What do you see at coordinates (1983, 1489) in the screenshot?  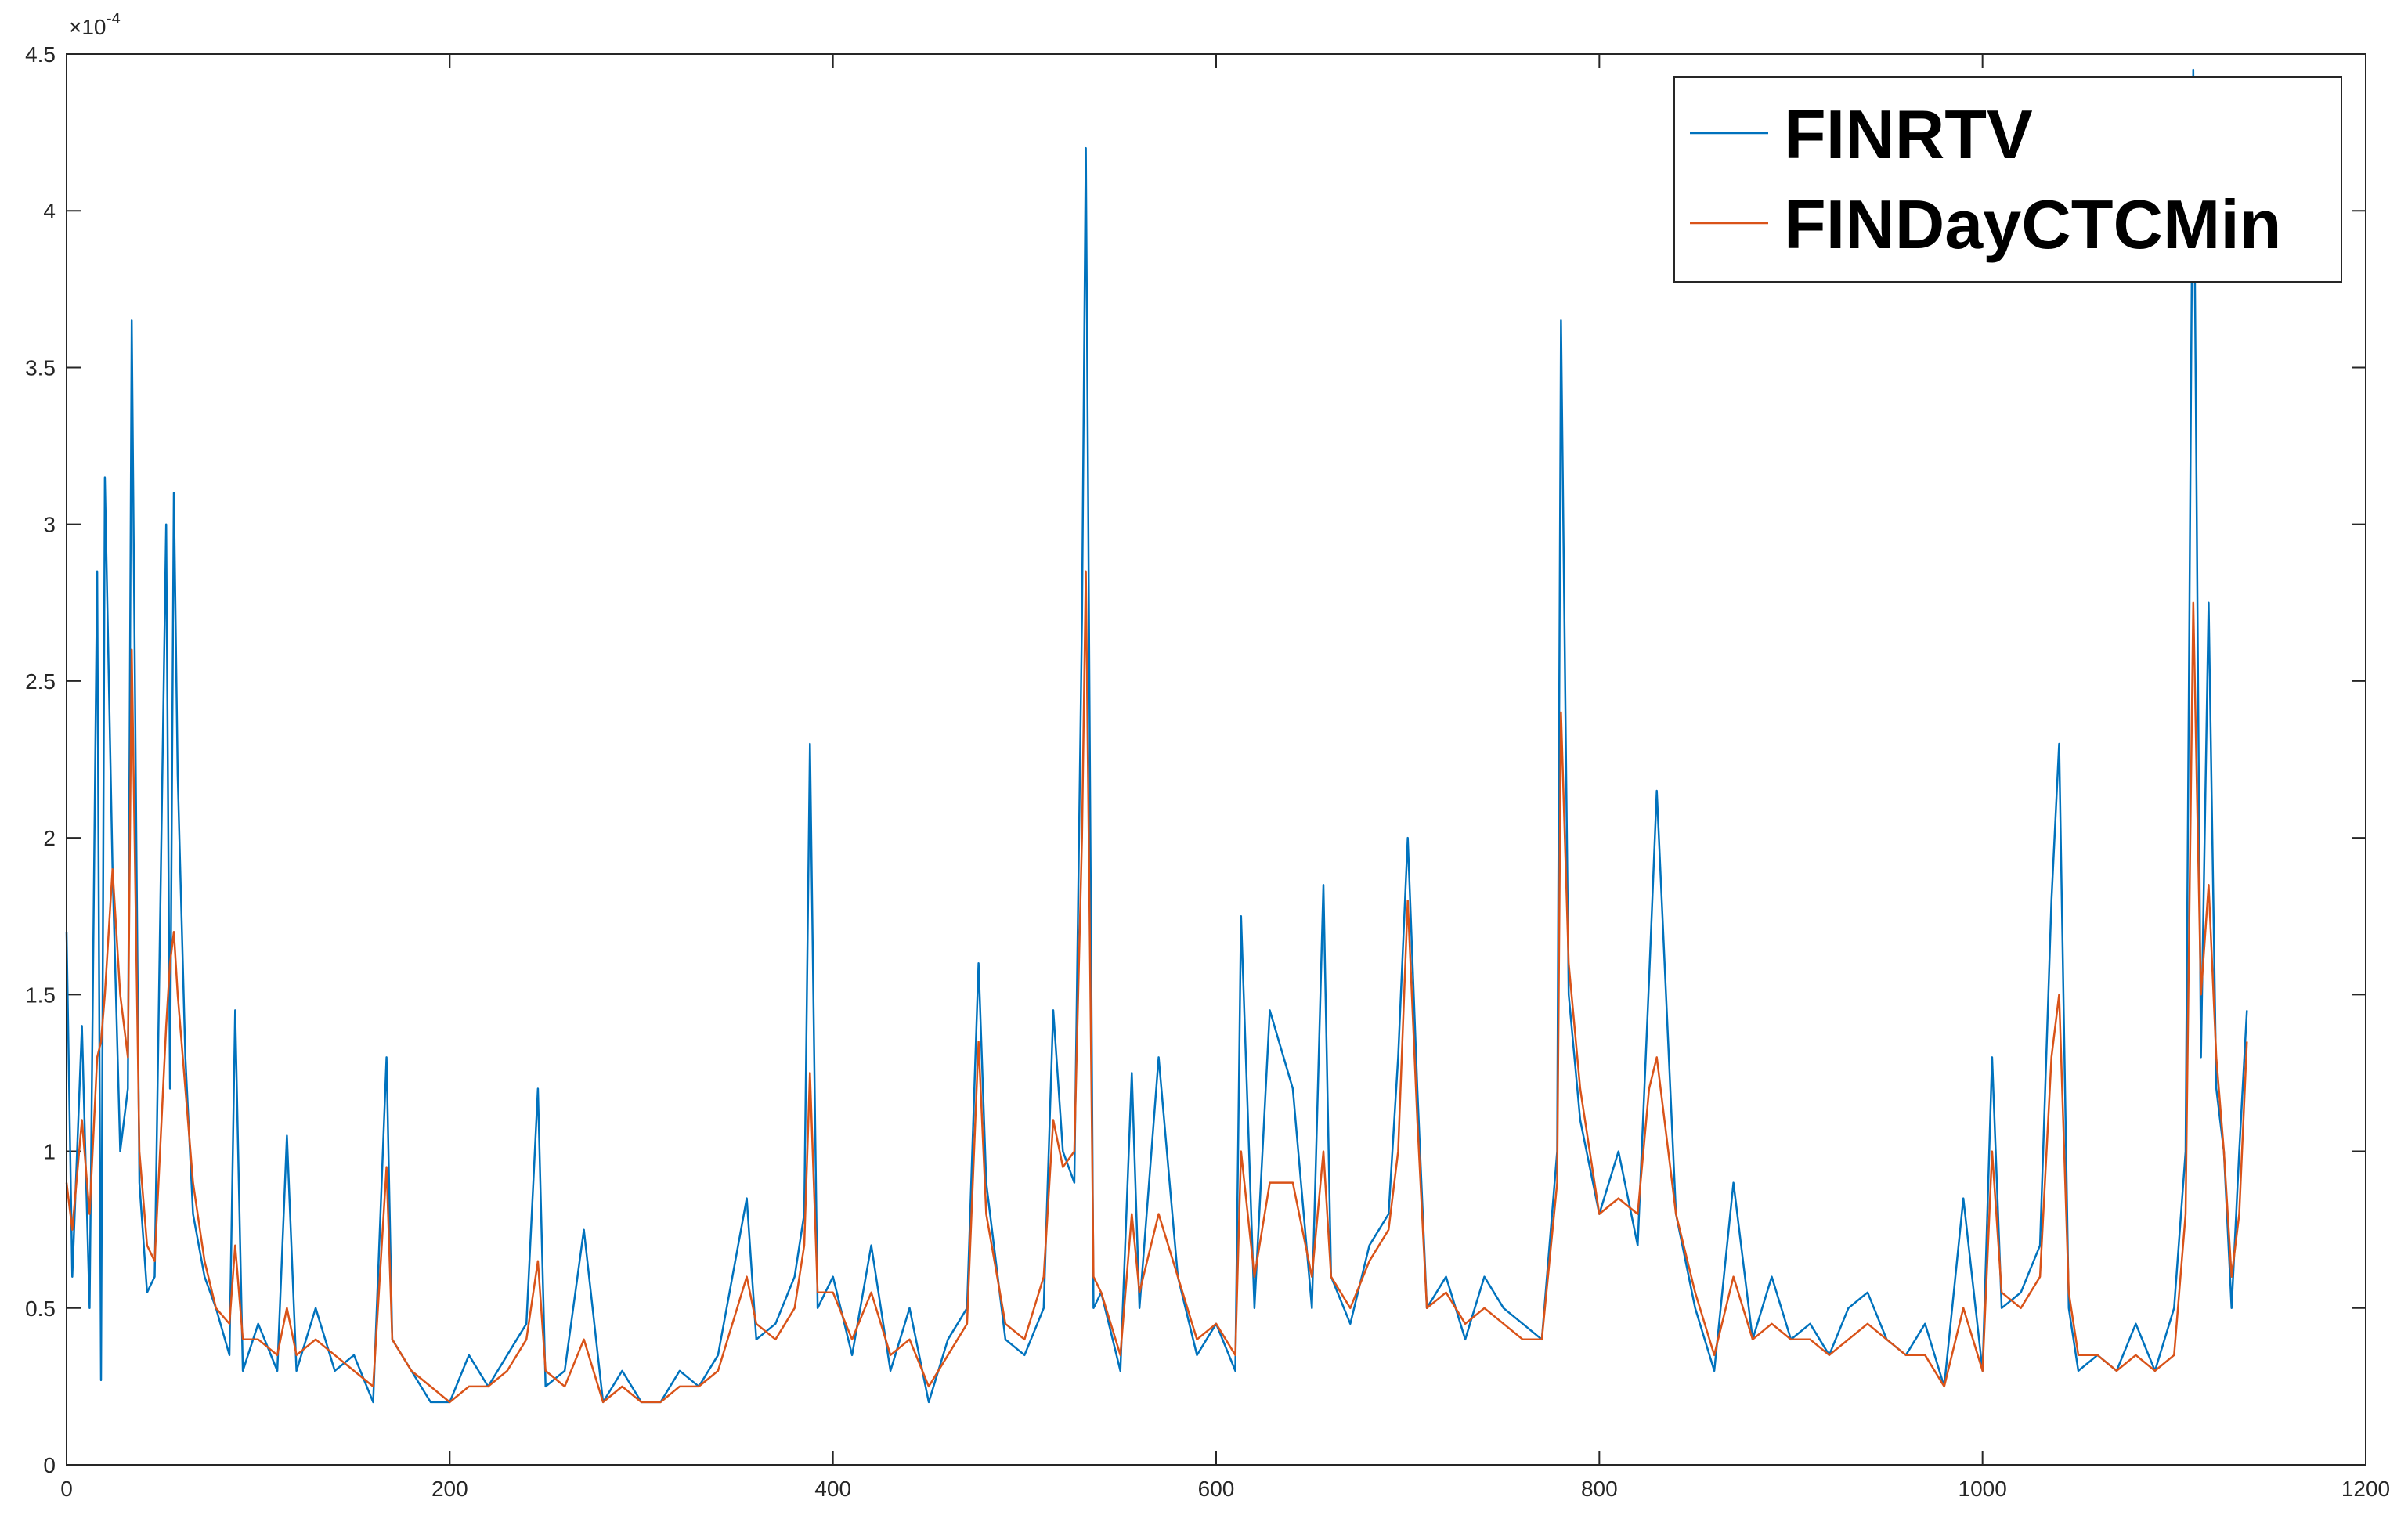 I see `x-tick-label: 1000` at bounding box center [1983, 1489].